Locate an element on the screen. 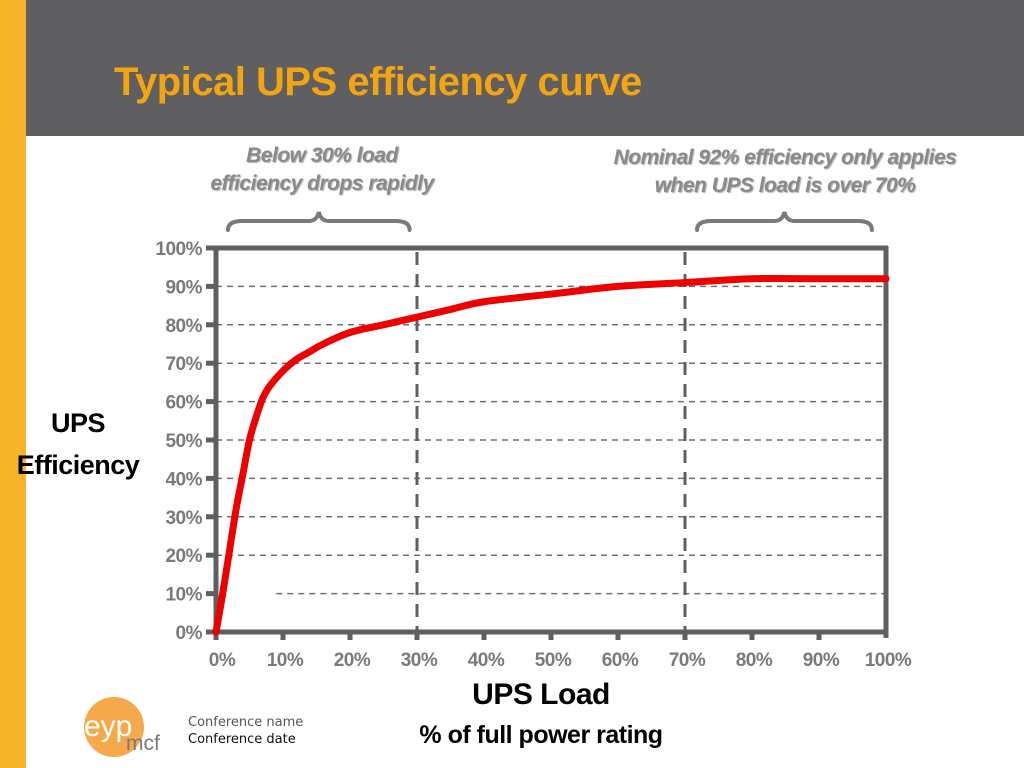 The width and height of the screenshot is (1024, 768). slide-title: Typical UPS efficiency curve is located at coordinates (378, 82).